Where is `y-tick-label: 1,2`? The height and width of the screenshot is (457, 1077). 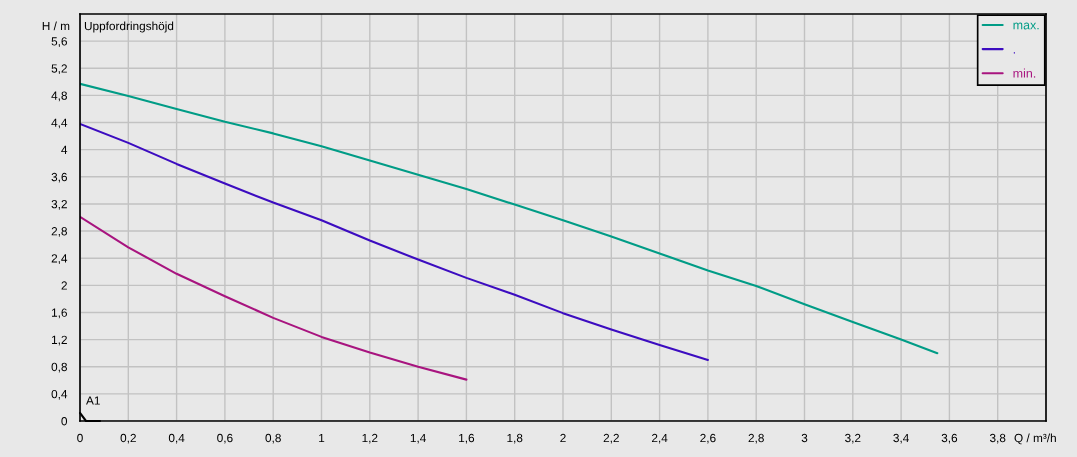
y-tick-label: 1,2 is located at coordinates (59, 340).